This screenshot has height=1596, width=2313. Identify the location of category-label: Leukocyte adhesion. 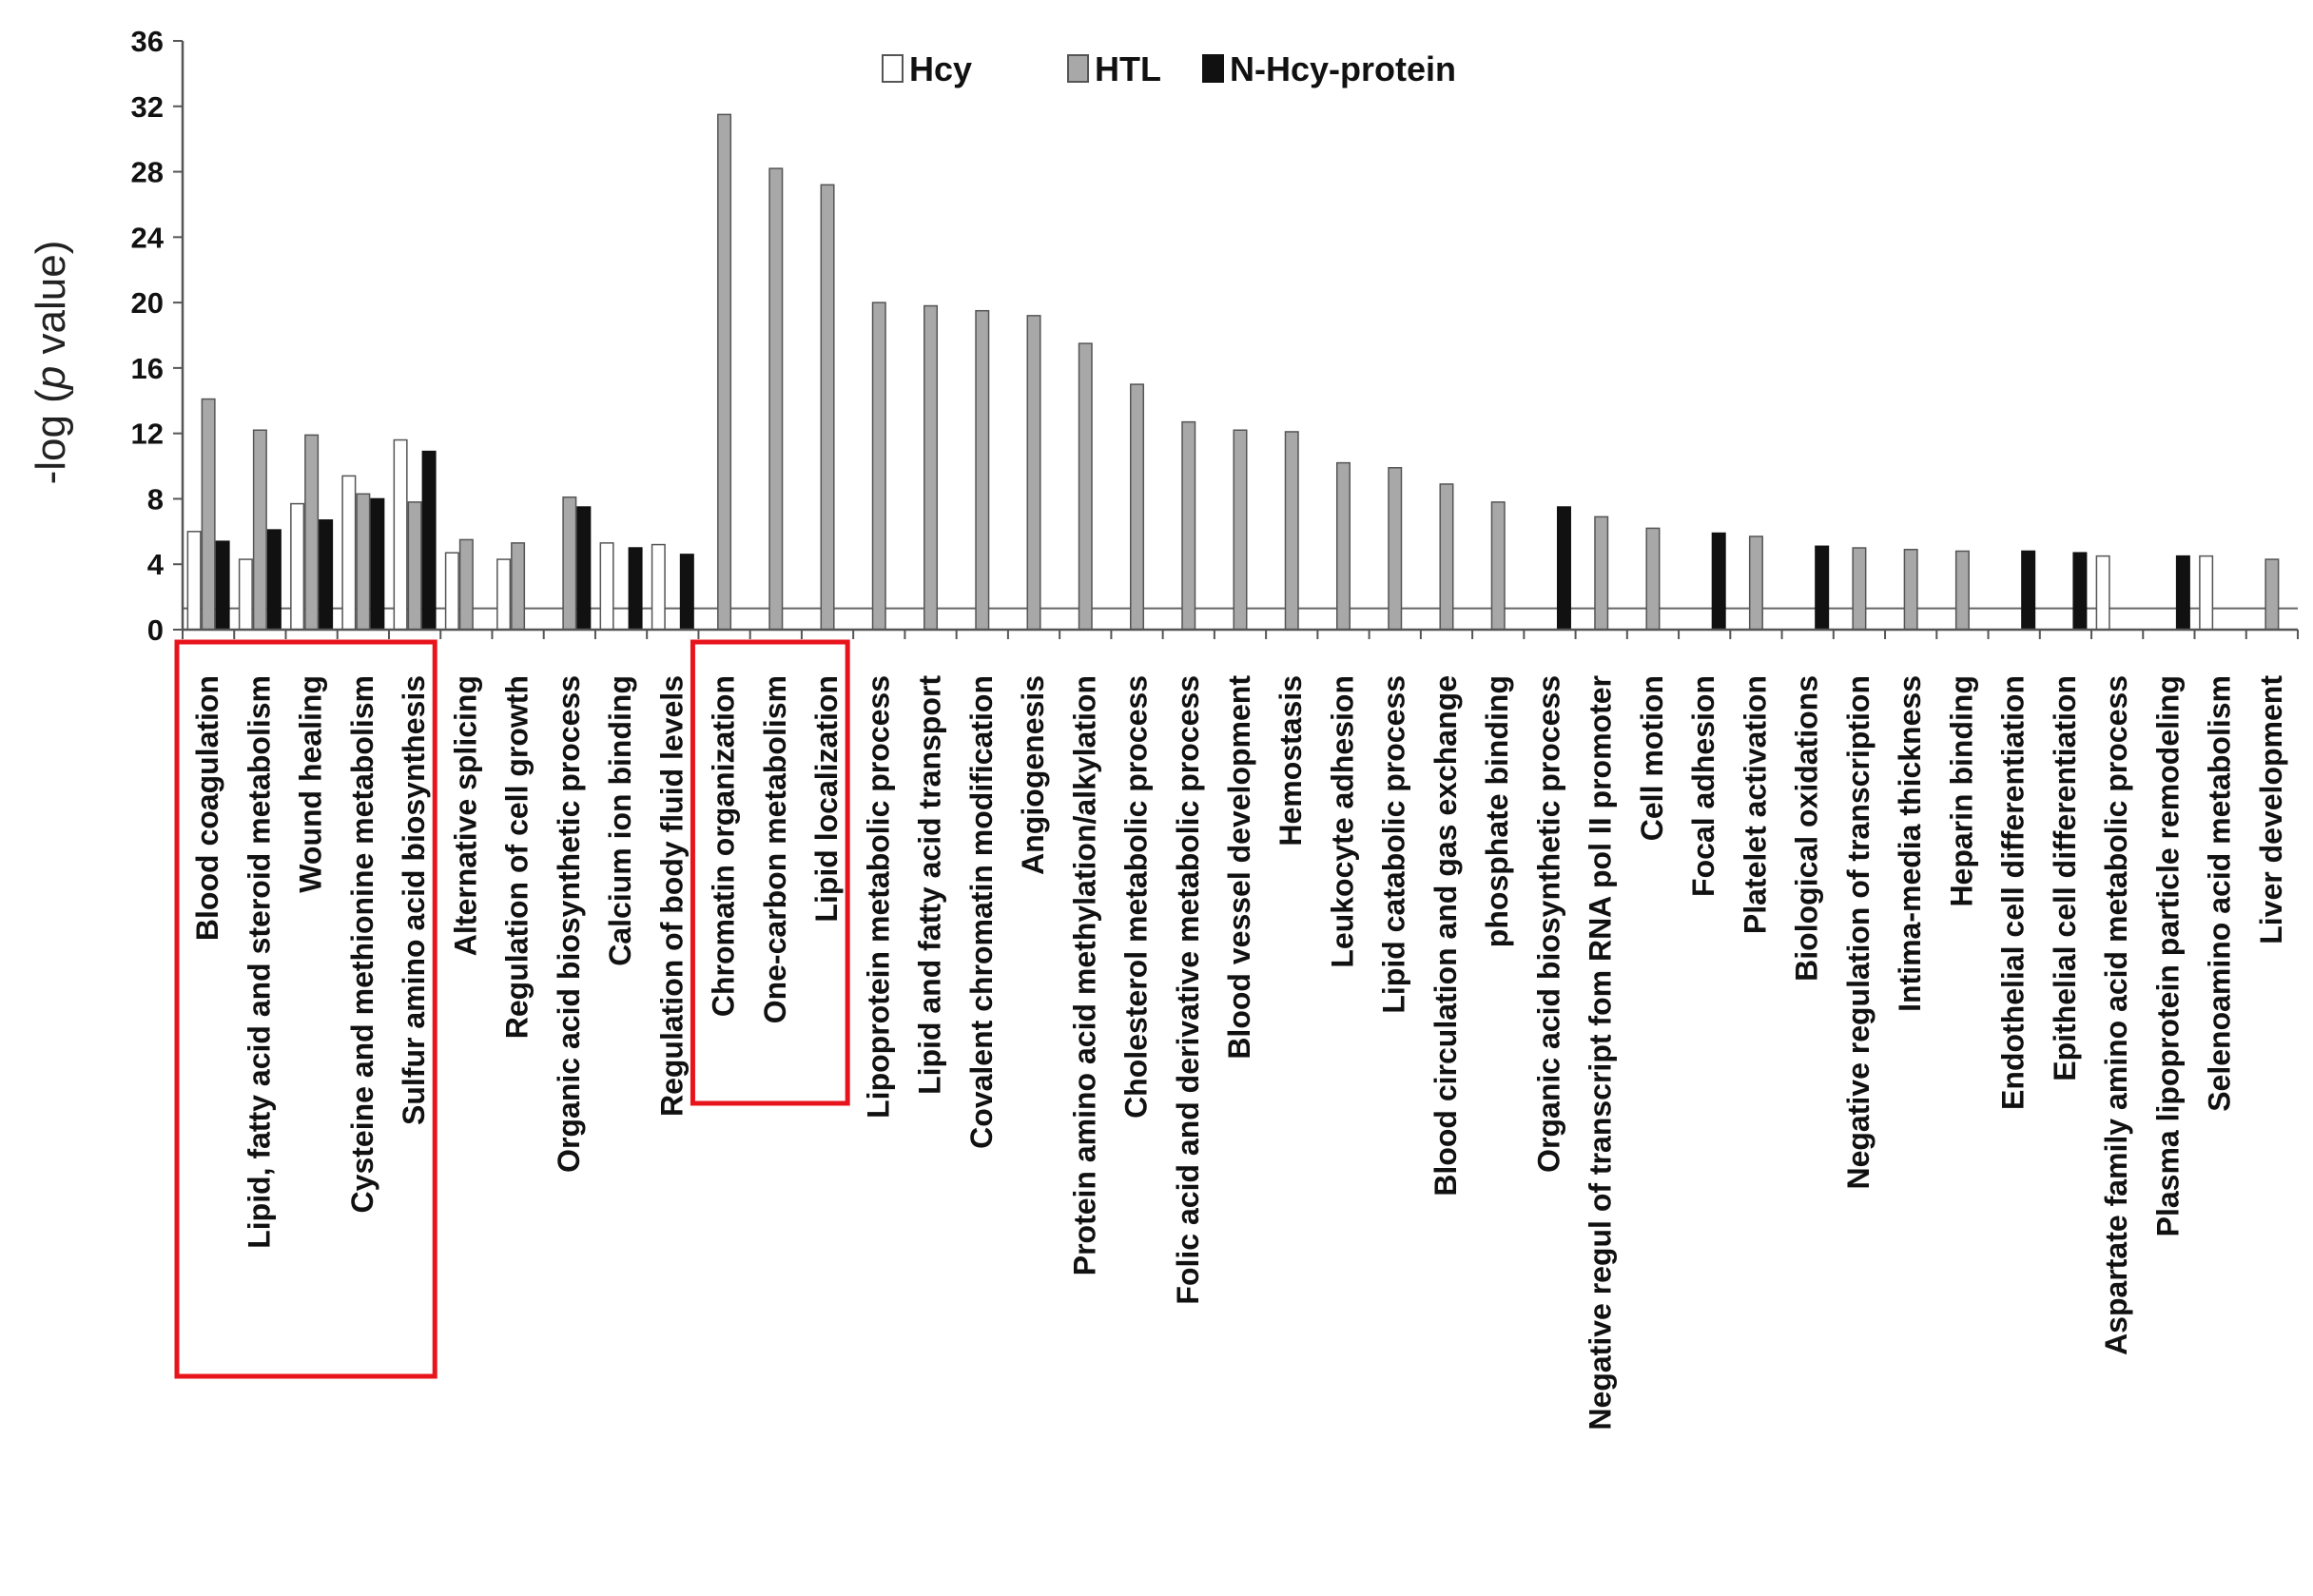
(1342, 821).